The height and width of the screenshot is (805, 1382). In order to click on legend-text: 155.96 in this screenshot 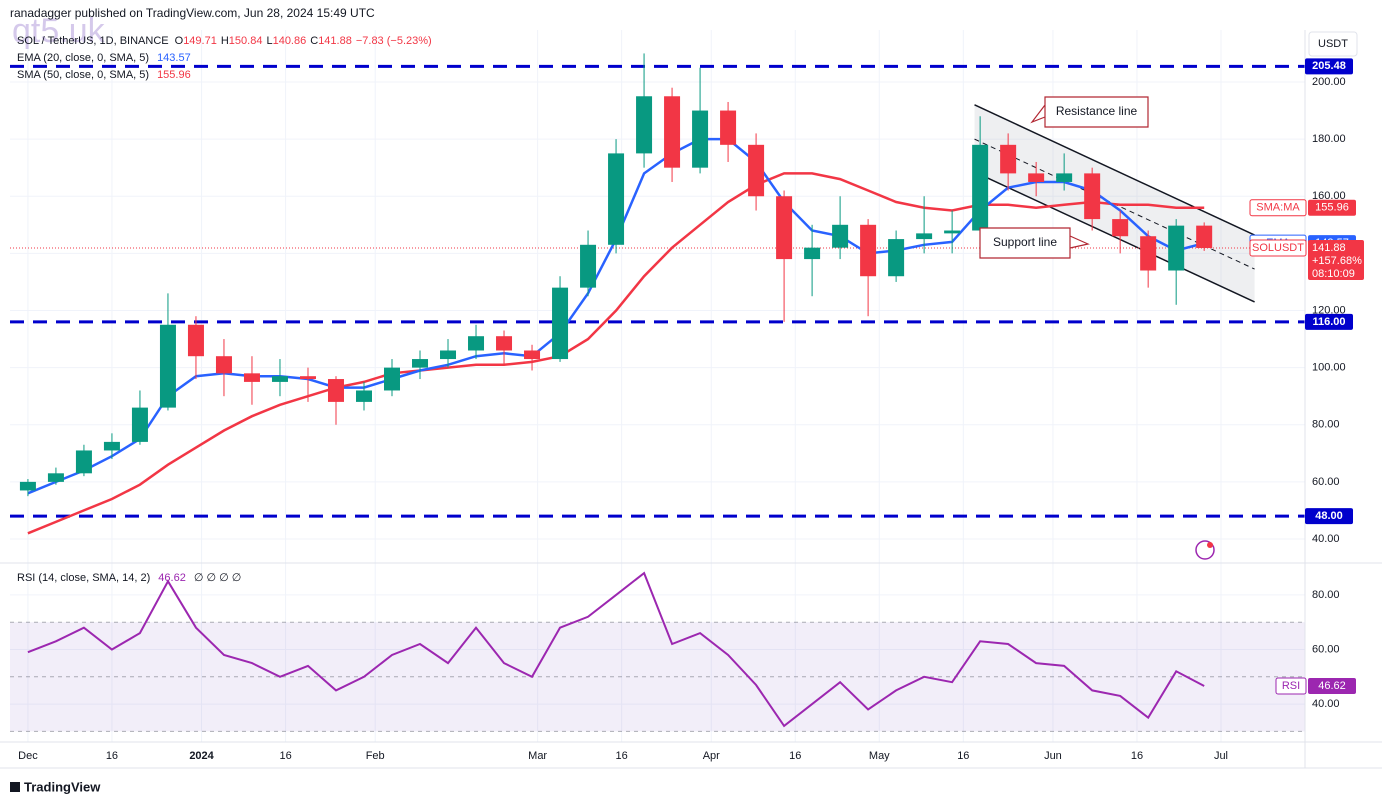, I will do `click(174, 75)`.